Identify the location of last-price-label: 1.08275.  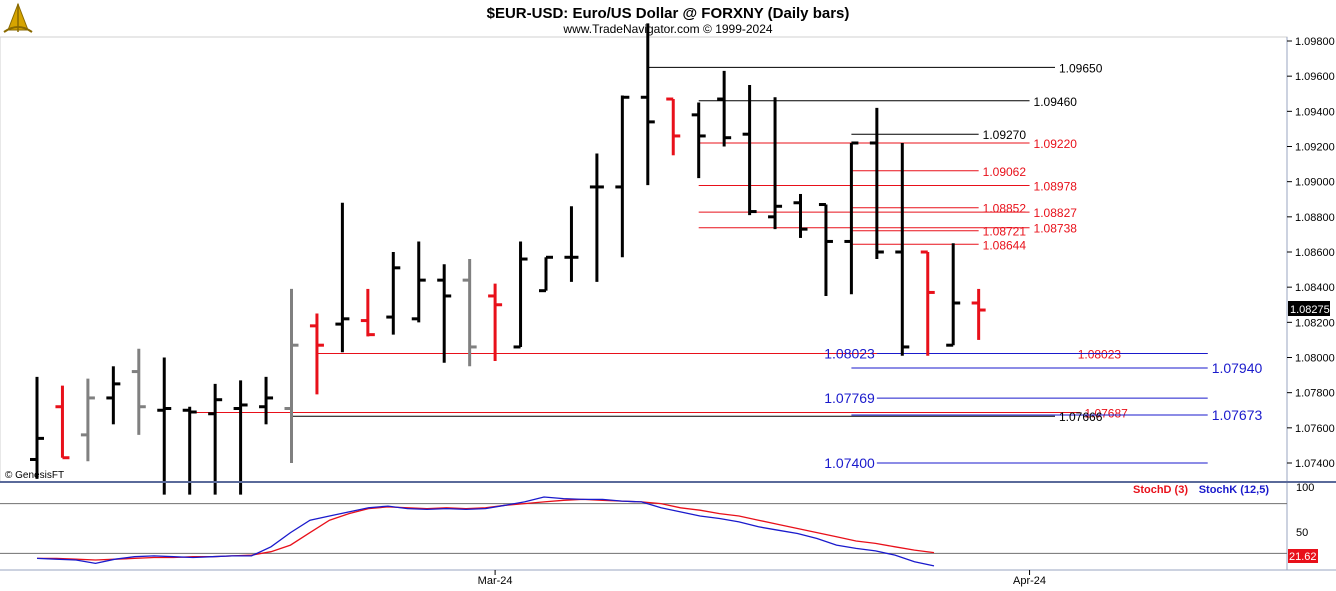
(1310, 310).